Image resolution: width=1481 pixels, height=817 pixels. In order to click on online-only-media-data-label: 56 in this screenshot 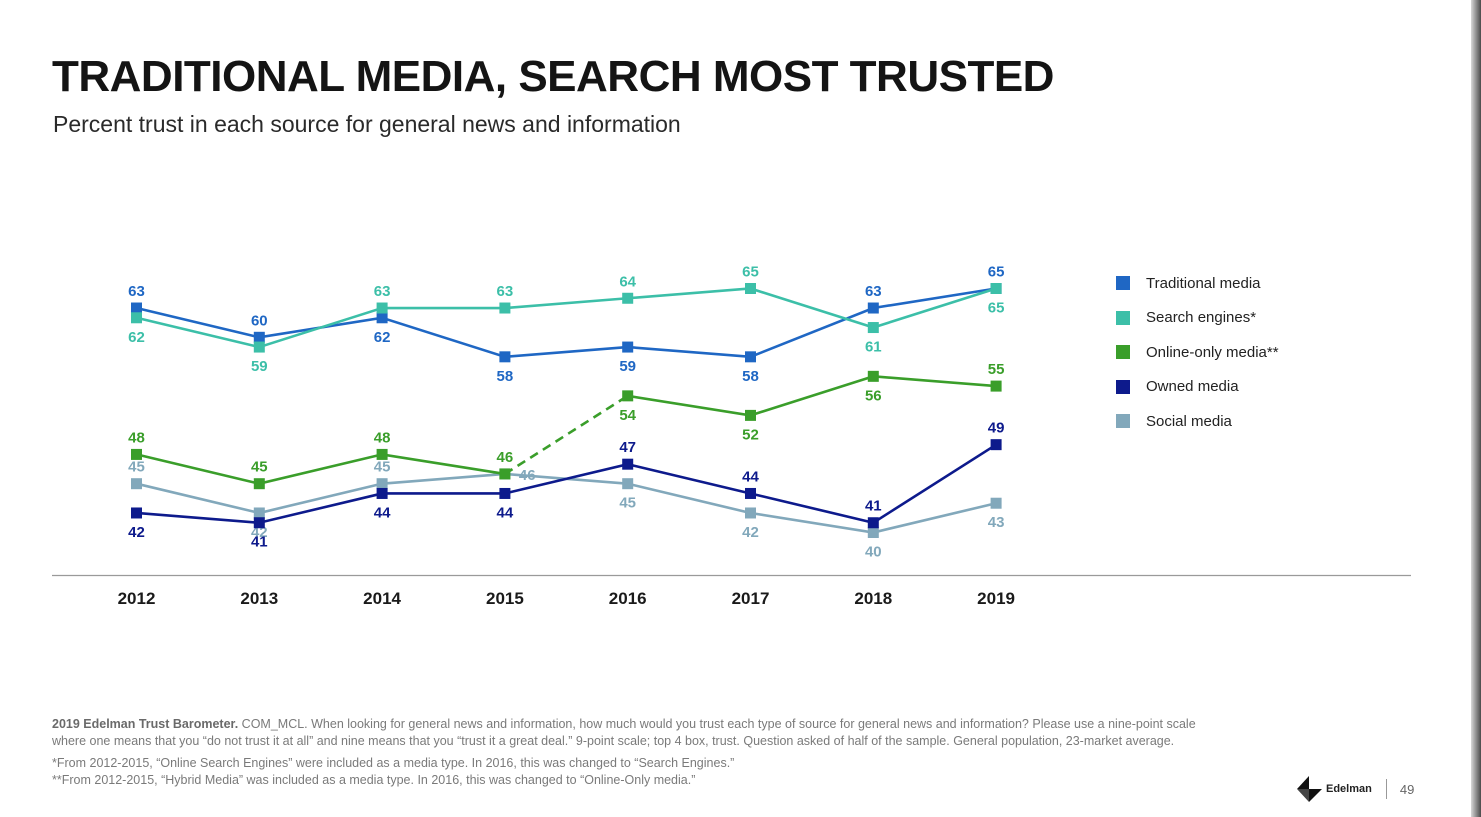, I will do `click(873, 395)`.